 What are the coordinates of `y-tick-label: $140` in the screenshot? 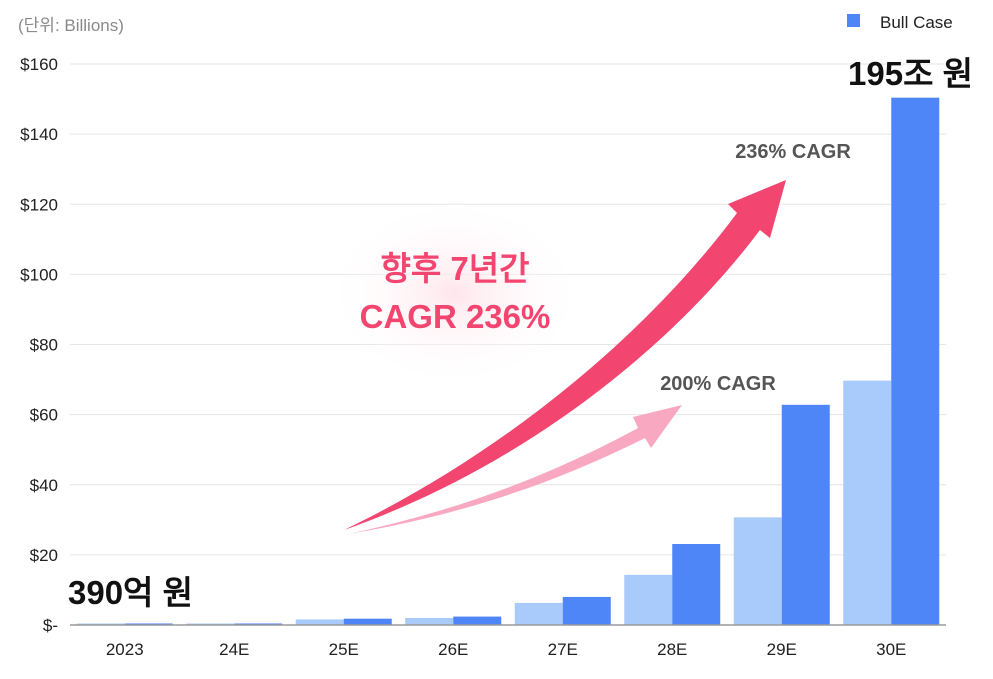 It's located at (39, 134).